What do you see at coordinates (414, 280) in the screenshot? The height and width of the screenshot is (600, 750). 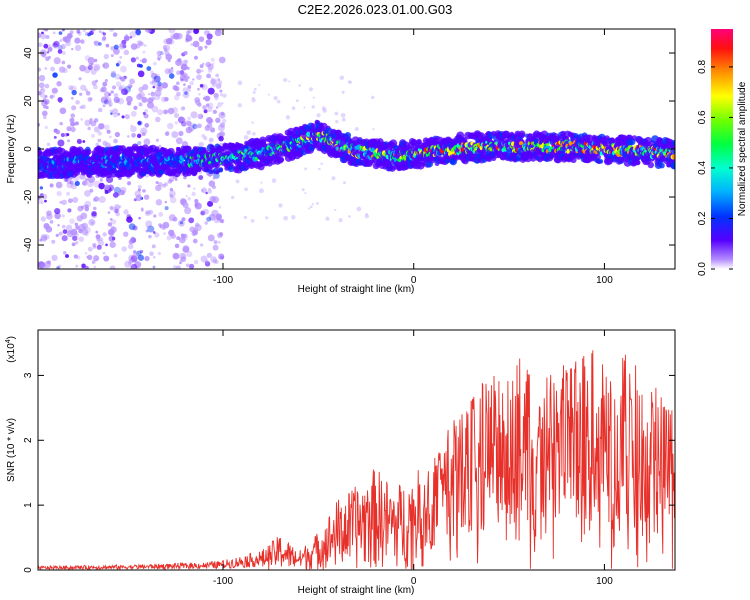 I see `spectrogram-x-tick-label: 0` at bounding box center [414, 280].